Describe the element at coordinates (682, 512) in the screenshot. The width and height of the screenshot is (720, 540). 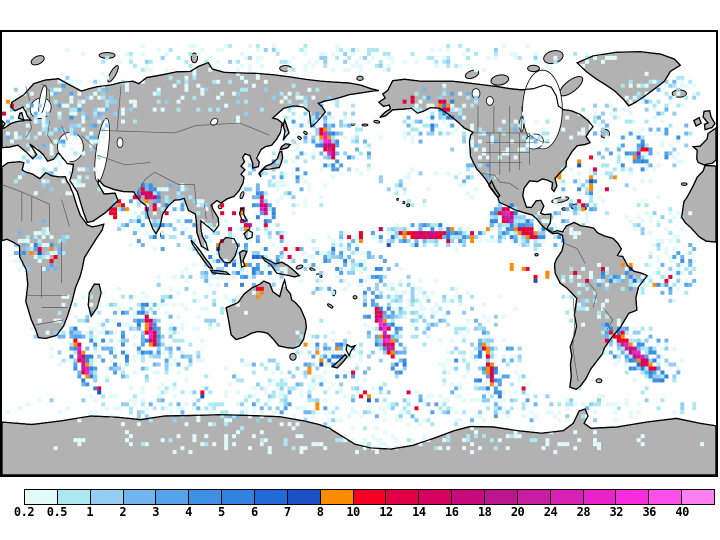
I see `colorbar-tick-label: 40` at that location.